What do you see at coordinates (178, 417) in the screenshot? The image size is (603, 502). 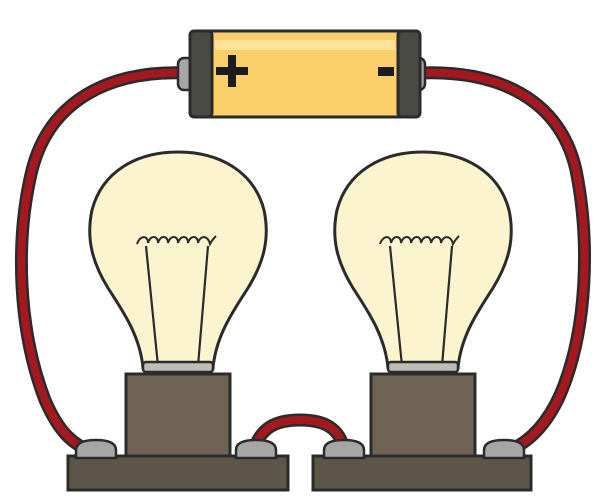 I see `left-bulb-socket` at bounding box center [178, 417].